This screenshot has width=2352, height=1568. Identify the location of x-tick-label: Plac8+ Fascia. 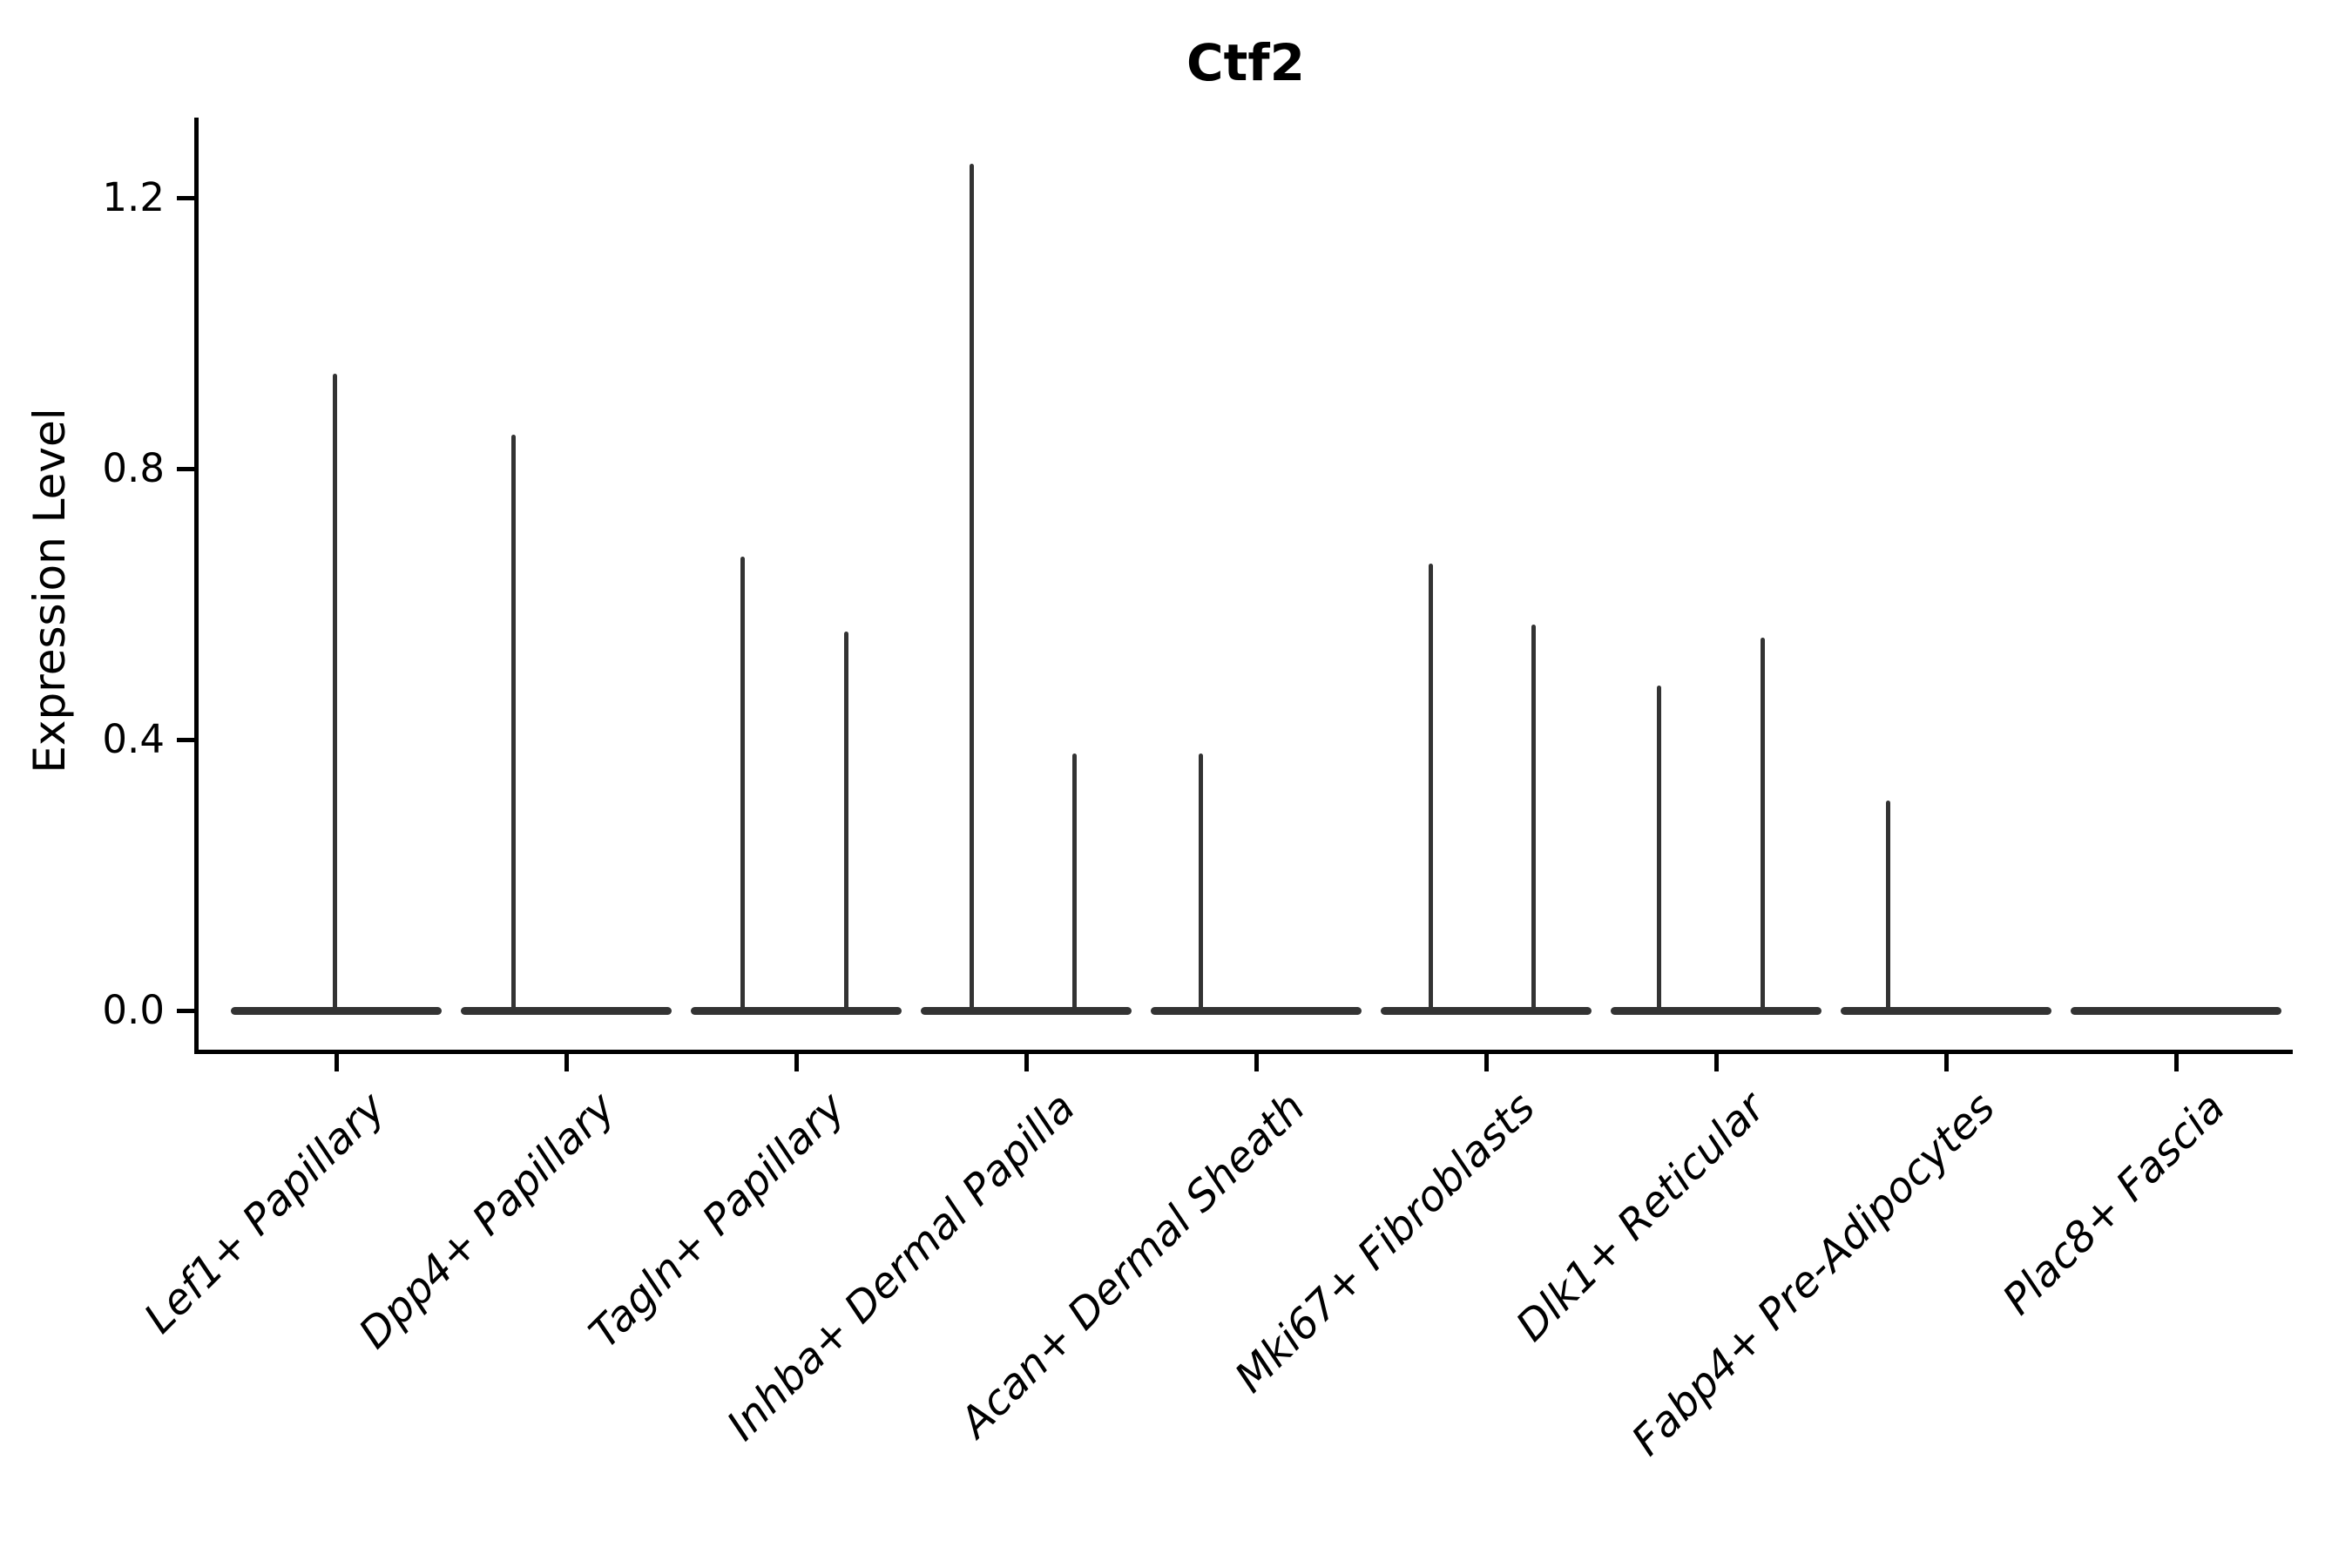
(2114, 1204).